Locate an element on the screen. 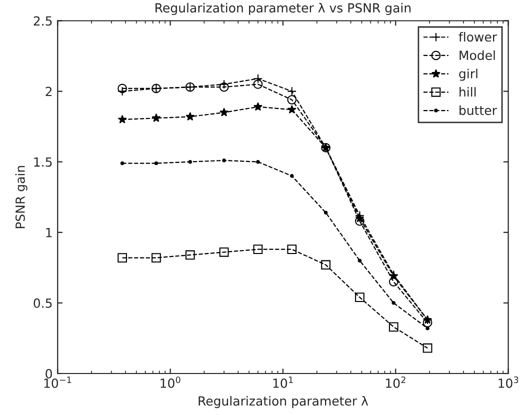  y-tick-label: 0.5 is located at coordinates (43, 303).